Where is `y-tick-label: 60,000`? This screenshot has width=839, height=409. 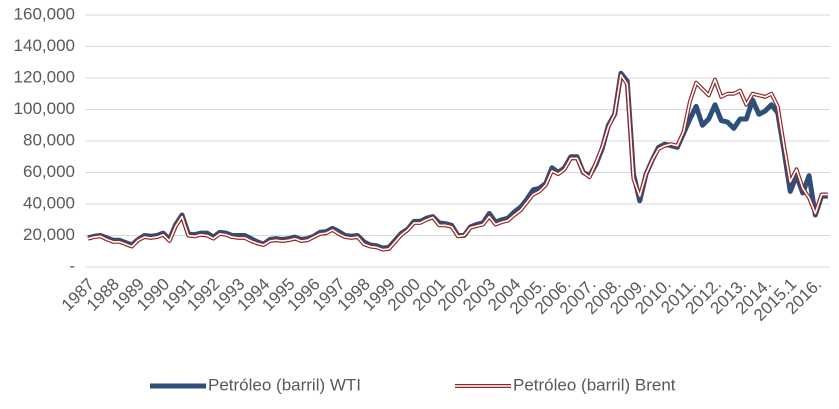 y-tick-label: 60,000 is located at coordinates (49, 171).